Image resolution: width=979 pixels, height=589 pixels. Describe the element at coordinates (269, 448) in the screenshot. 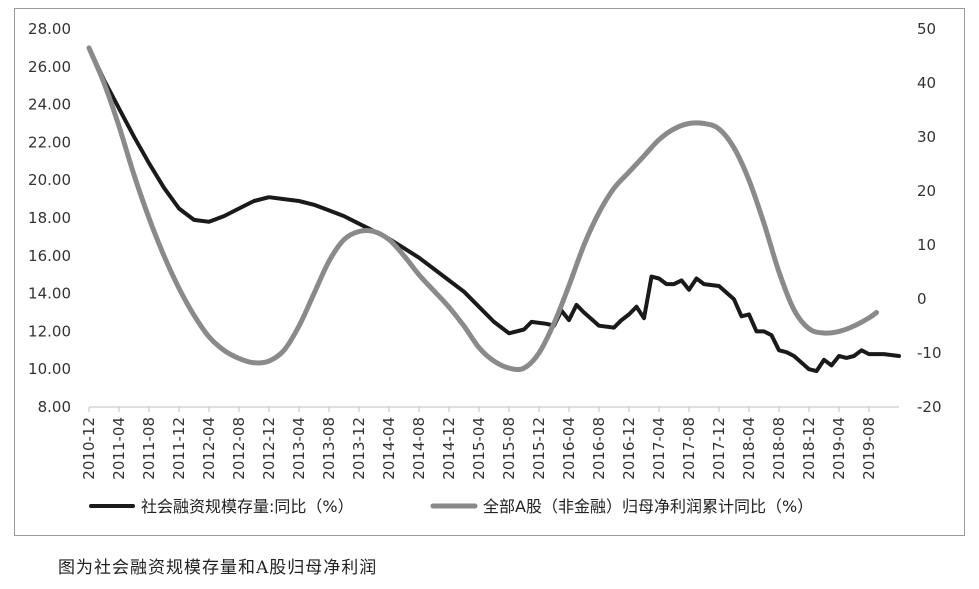

I see `x-tick-label: 2012-12` at that location.